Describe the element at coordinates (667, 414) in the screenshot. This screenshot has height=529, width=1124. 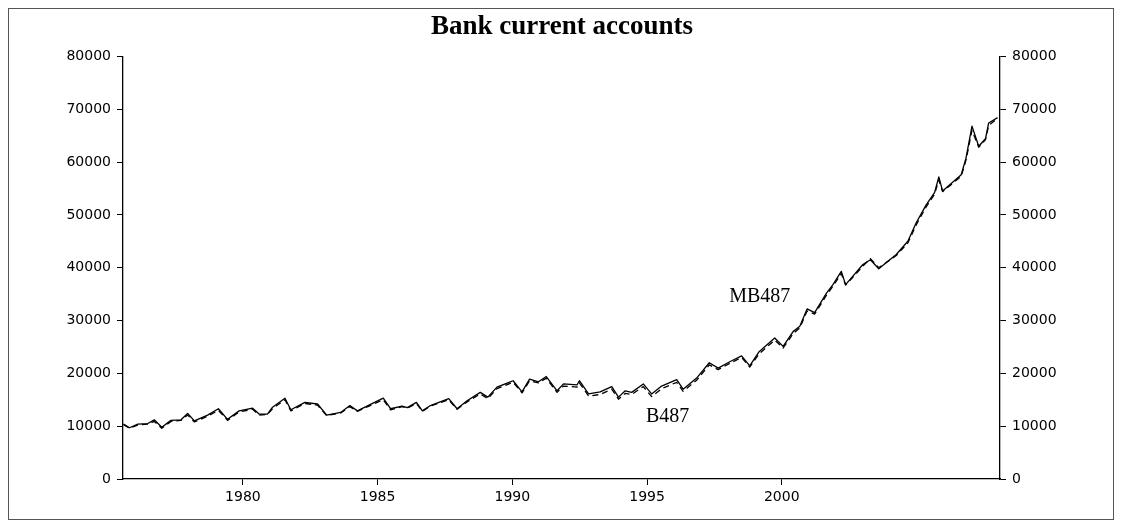
I see `series-label: B487` at that location.